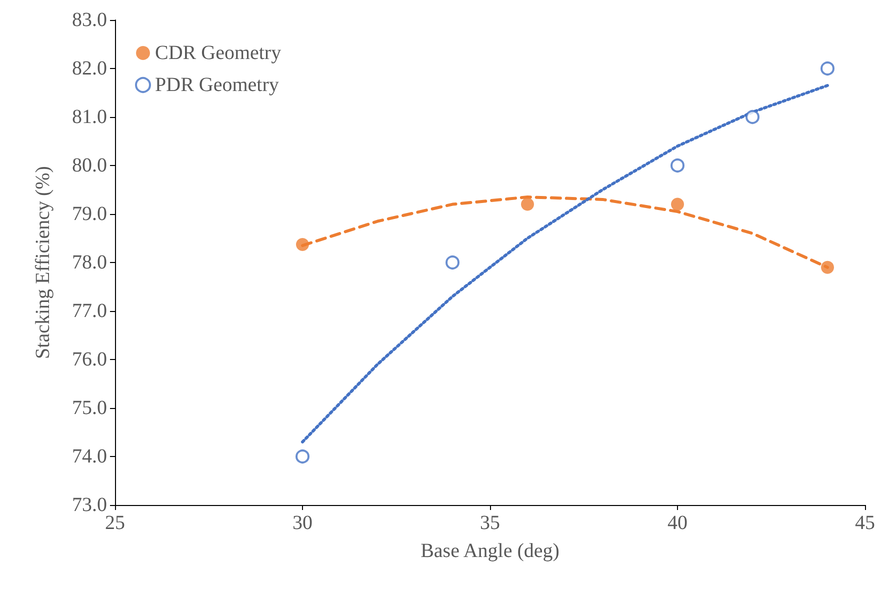 The width and height of the screenshot is (883, 593). What do you see at coordinates (218, 53) in the screenshot?
I see `legend-label: CDR Geometry` at bounding box center [218, 53].